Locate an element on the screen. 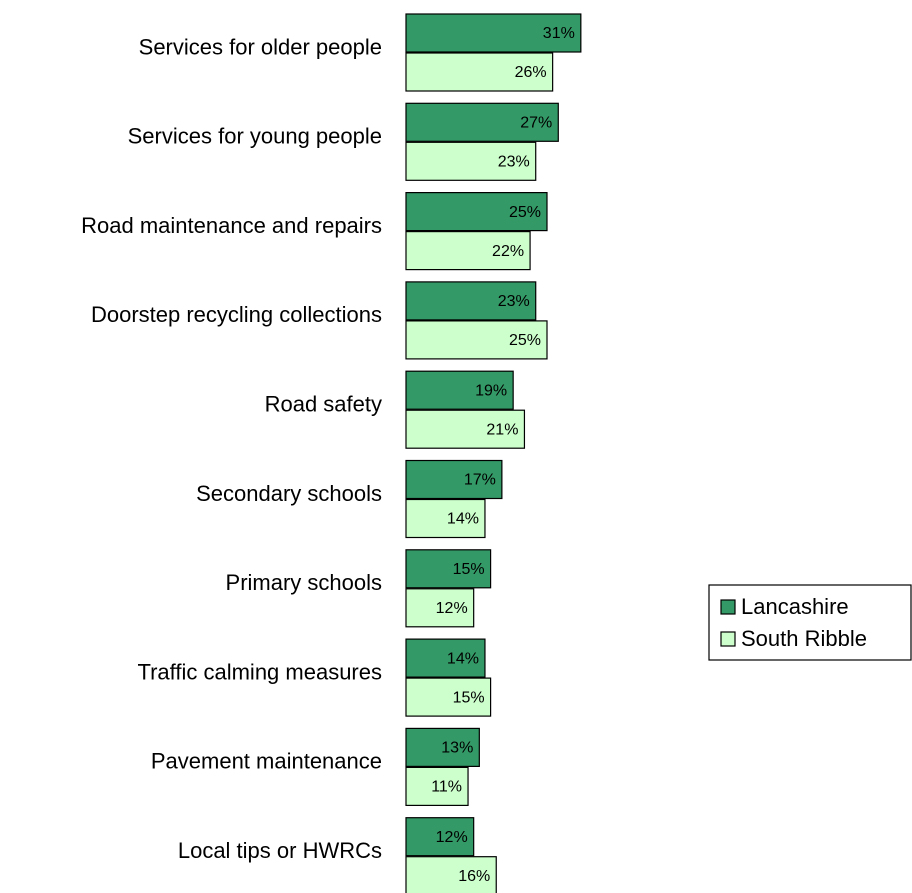 This screenshot has width=912, height=893. legend-box is located at coordinates (810, 622).